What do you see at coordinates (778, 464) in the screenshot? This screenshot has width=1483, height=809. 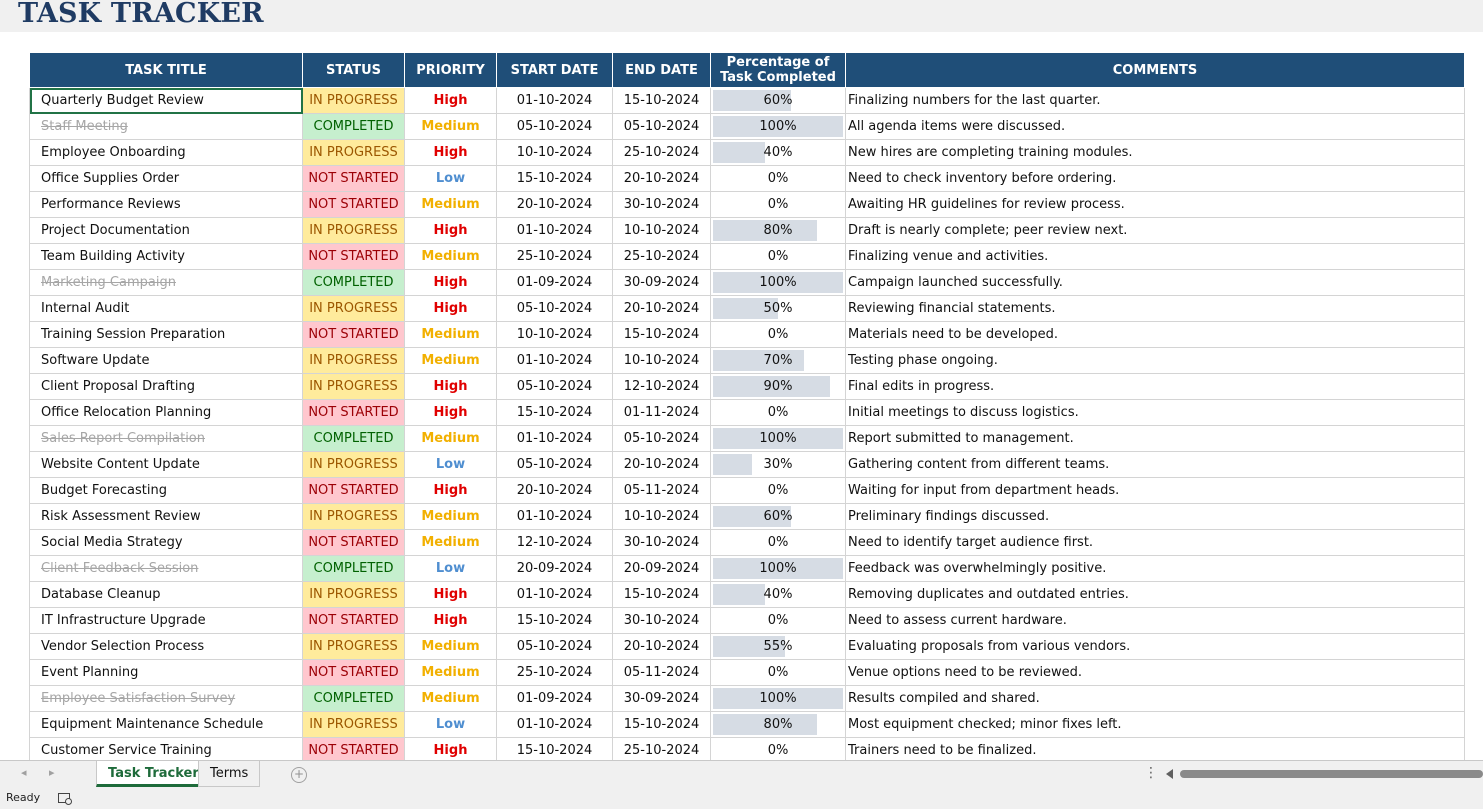 I see `percentage-cell: 30%` at bounding box center [778, 464].